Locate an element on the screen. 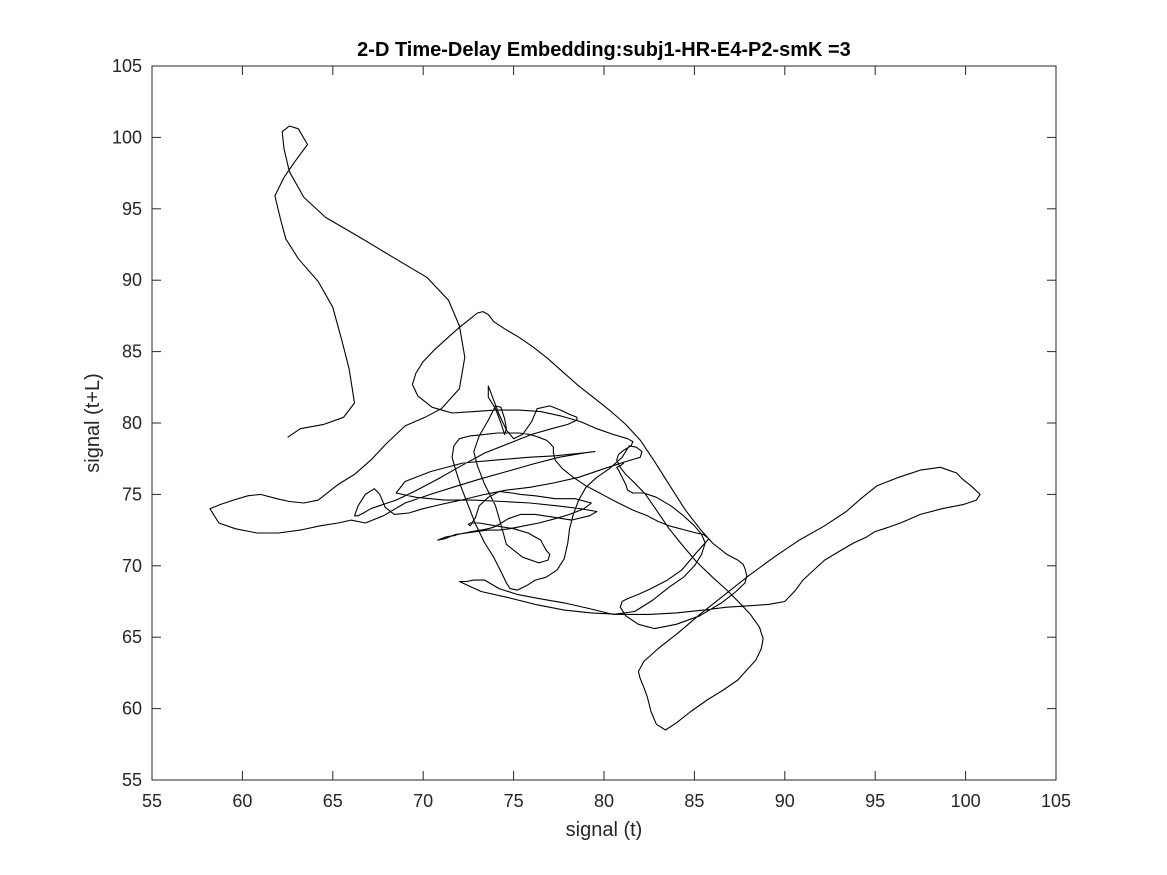 This screenshot has width=1167, height=875. x-tick-label: 80 is located at coordinates (604, 801).